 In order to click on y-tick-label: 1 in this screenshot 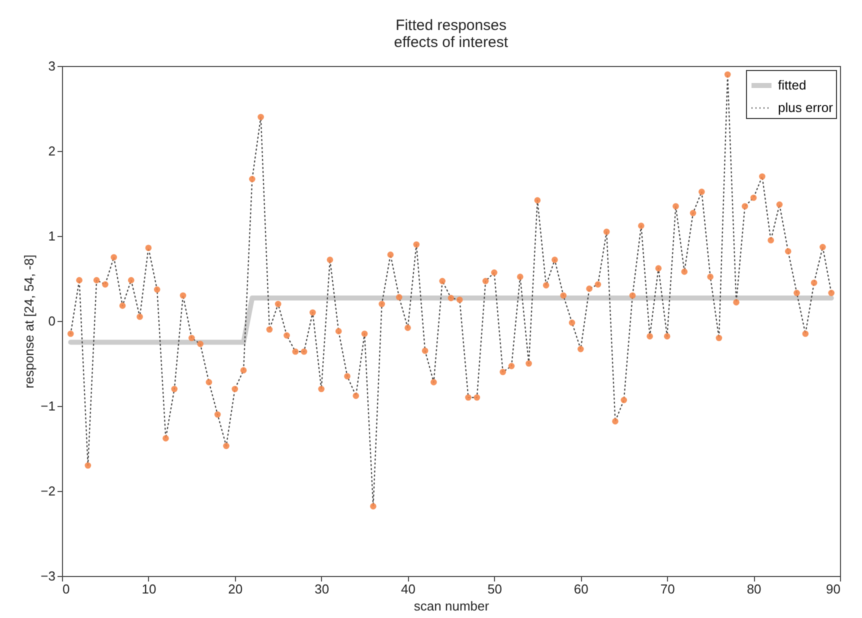, I will do `click(52, 236)`.